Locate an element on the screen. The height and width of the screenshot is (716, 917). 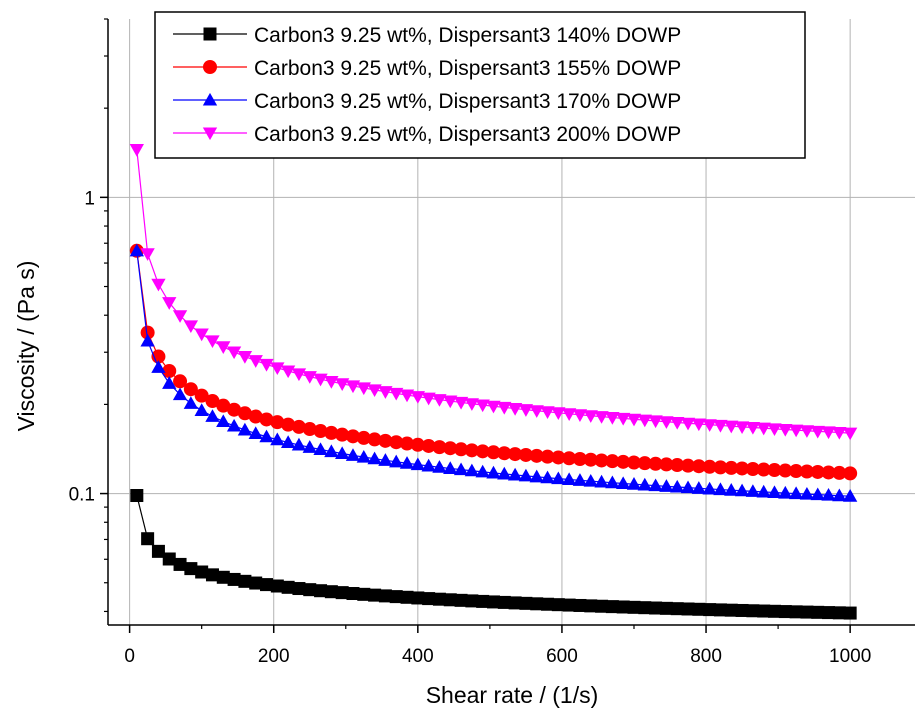
legend-label: Carbon3 9.25 wt%, Dispersant3 170% DOWP is located at coordinates (467, 101).